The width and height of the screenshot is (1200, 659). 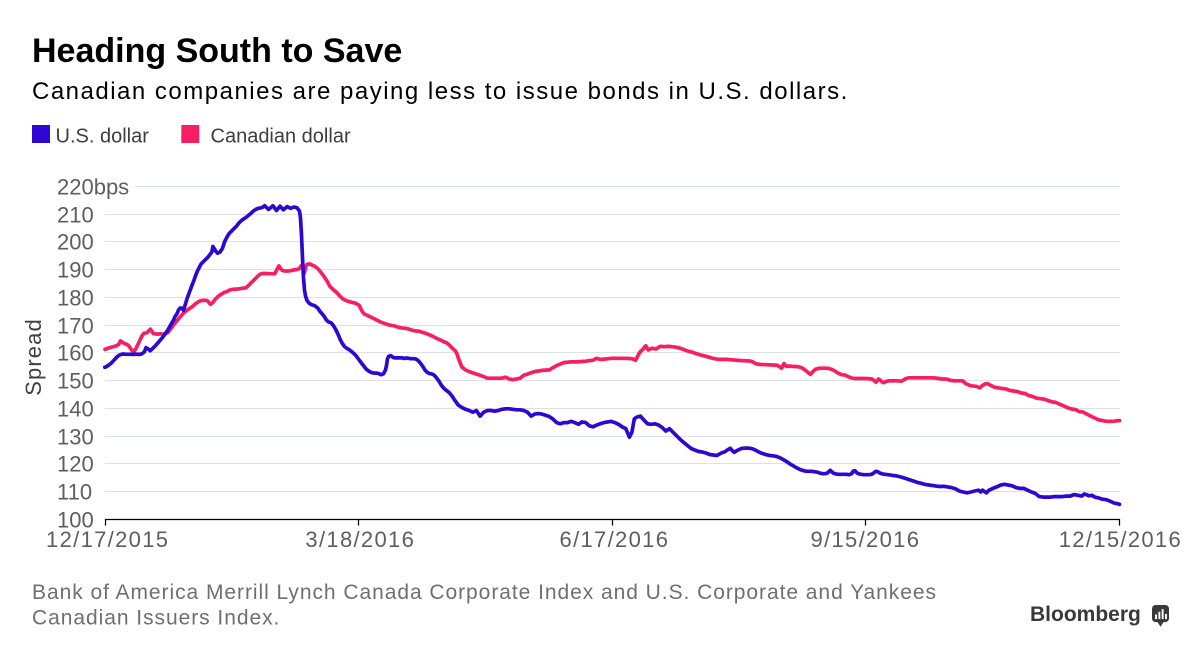 What do you see at coordinates (75, 519) in the screenshot?
I see `svg-text: 100` at bounding box center [75, 519].